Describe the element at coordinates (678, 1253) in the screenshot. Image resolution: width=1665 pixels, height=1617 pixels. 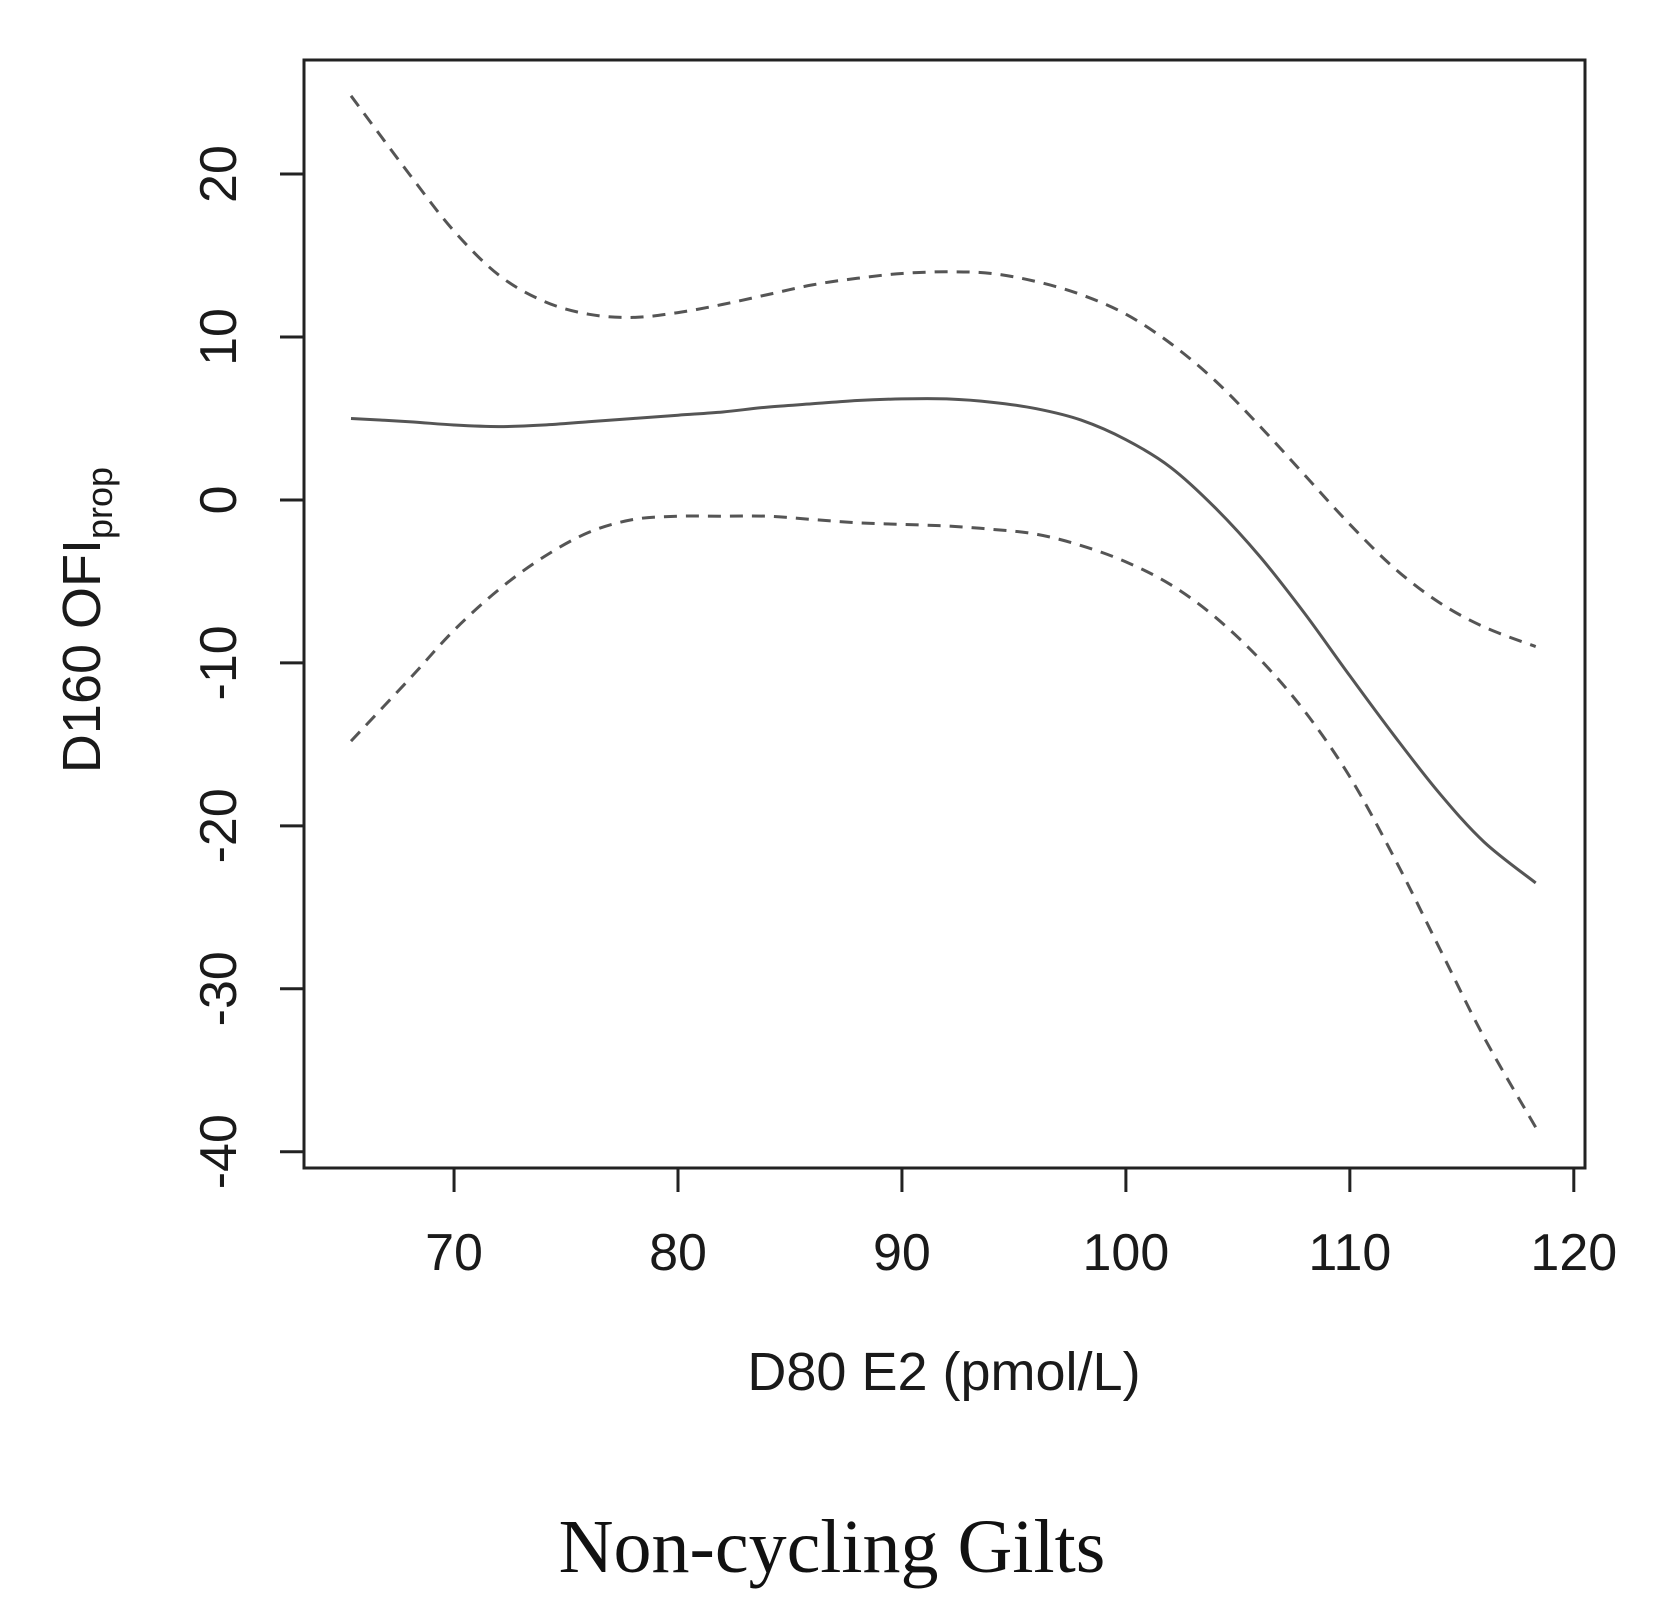
I see `x-tick-label: 80` at that location.